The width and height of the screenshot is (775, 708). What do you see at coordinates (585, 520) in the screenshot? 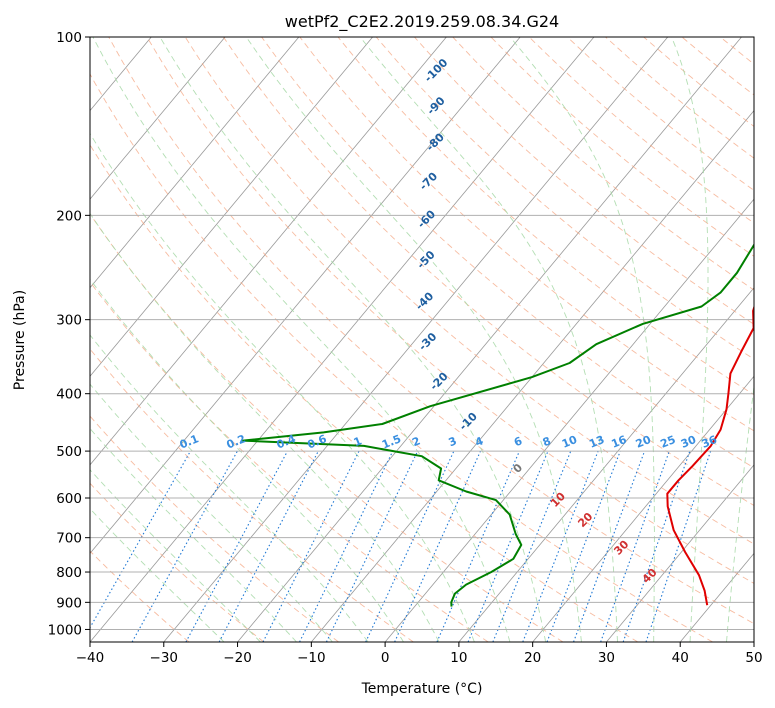
I see `theta-label: 20` at bounding box center [585, 520].